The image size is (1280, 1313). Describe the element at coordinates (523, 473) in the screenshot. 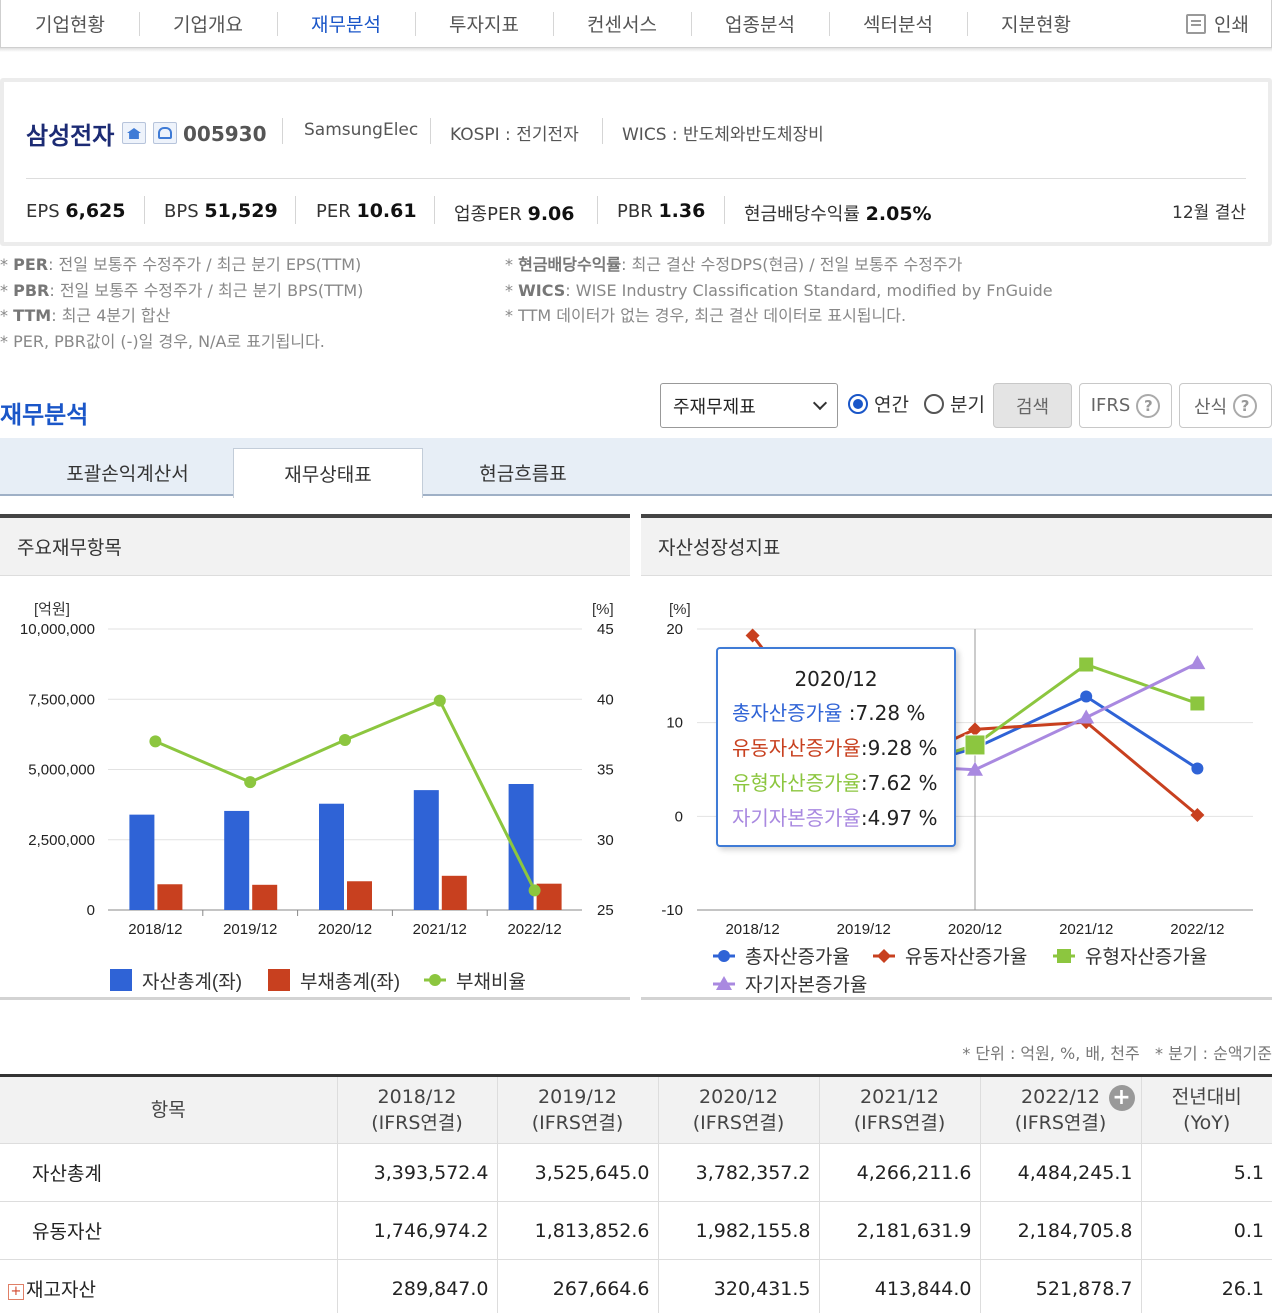

I see `tab-cash-flow: 현금흐름표` at that location.